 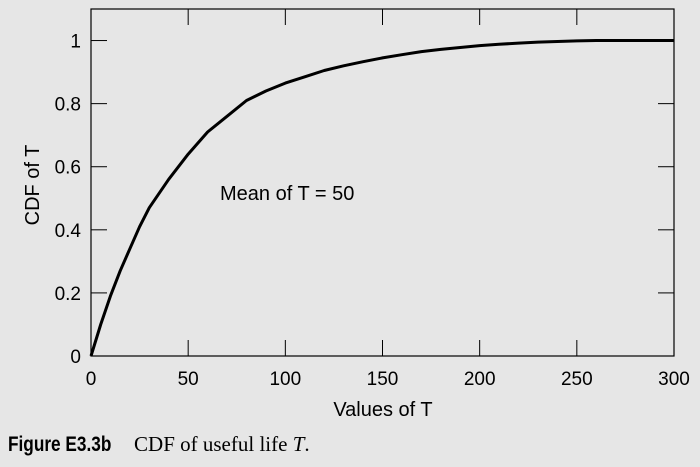 What do you see at coordinates (75, 42) in the screenshot?
I see `y-tick-label-5: 1` at bounding box center [75, 42].